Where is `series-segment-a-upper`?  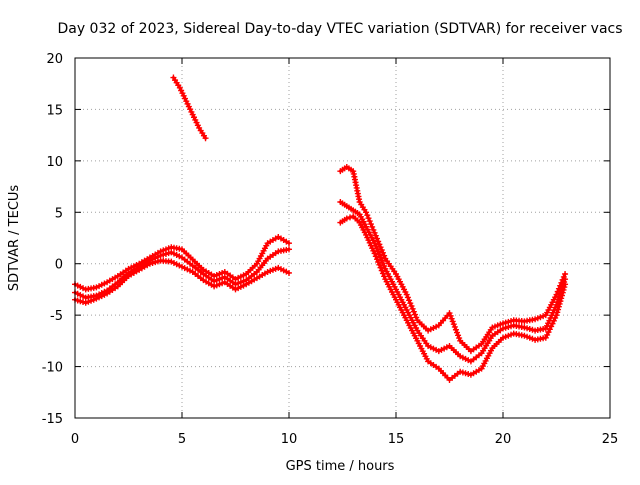
series-segment-a-upper is located at coordinates (182, 263).